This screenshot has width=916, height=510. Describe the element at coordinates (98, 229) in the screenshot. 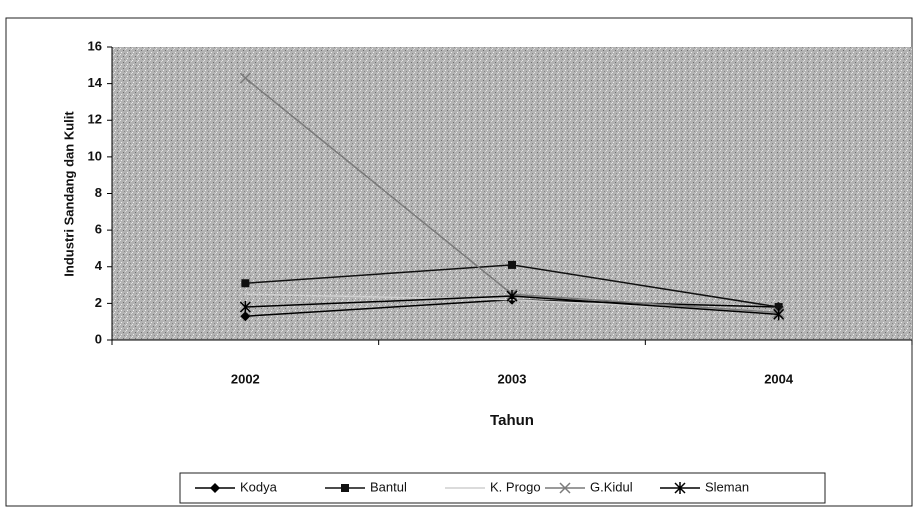

I see `y-tick-label: 6` at that location.